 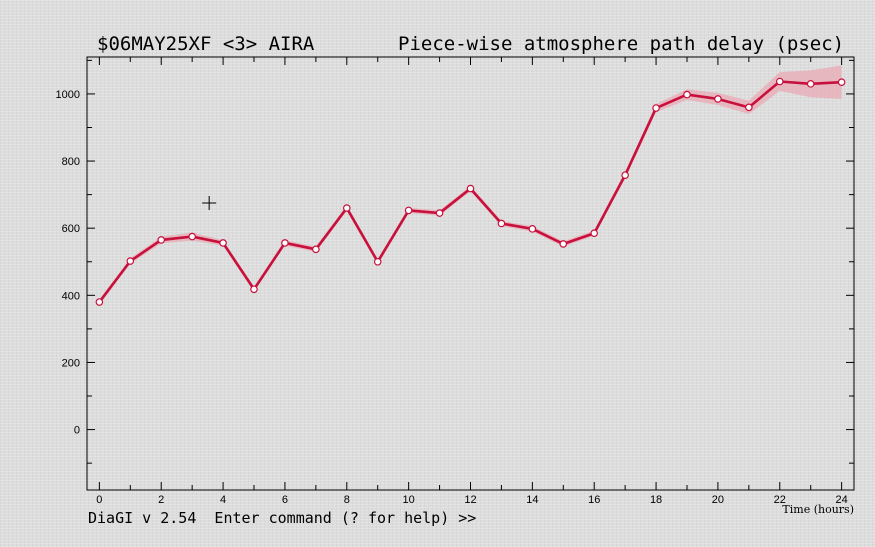 What do you see at coordinates (223, 500) in the screenshot?
I see `x-tick-label: 4` at bounding box center [223, 500].